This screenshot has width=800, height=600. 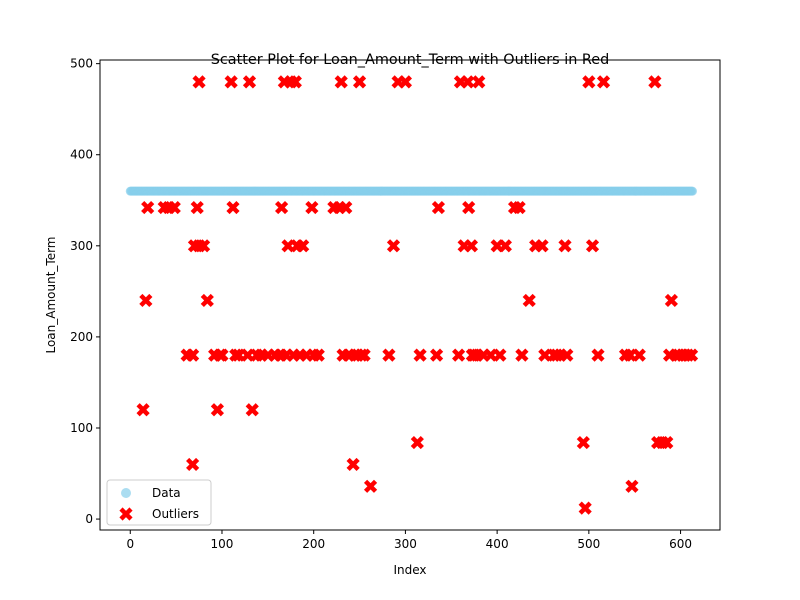 What do you see at coordinates (81, 64) in the screenshot?
I see `y-tick-label: 500` at bounding box center [81, 64].